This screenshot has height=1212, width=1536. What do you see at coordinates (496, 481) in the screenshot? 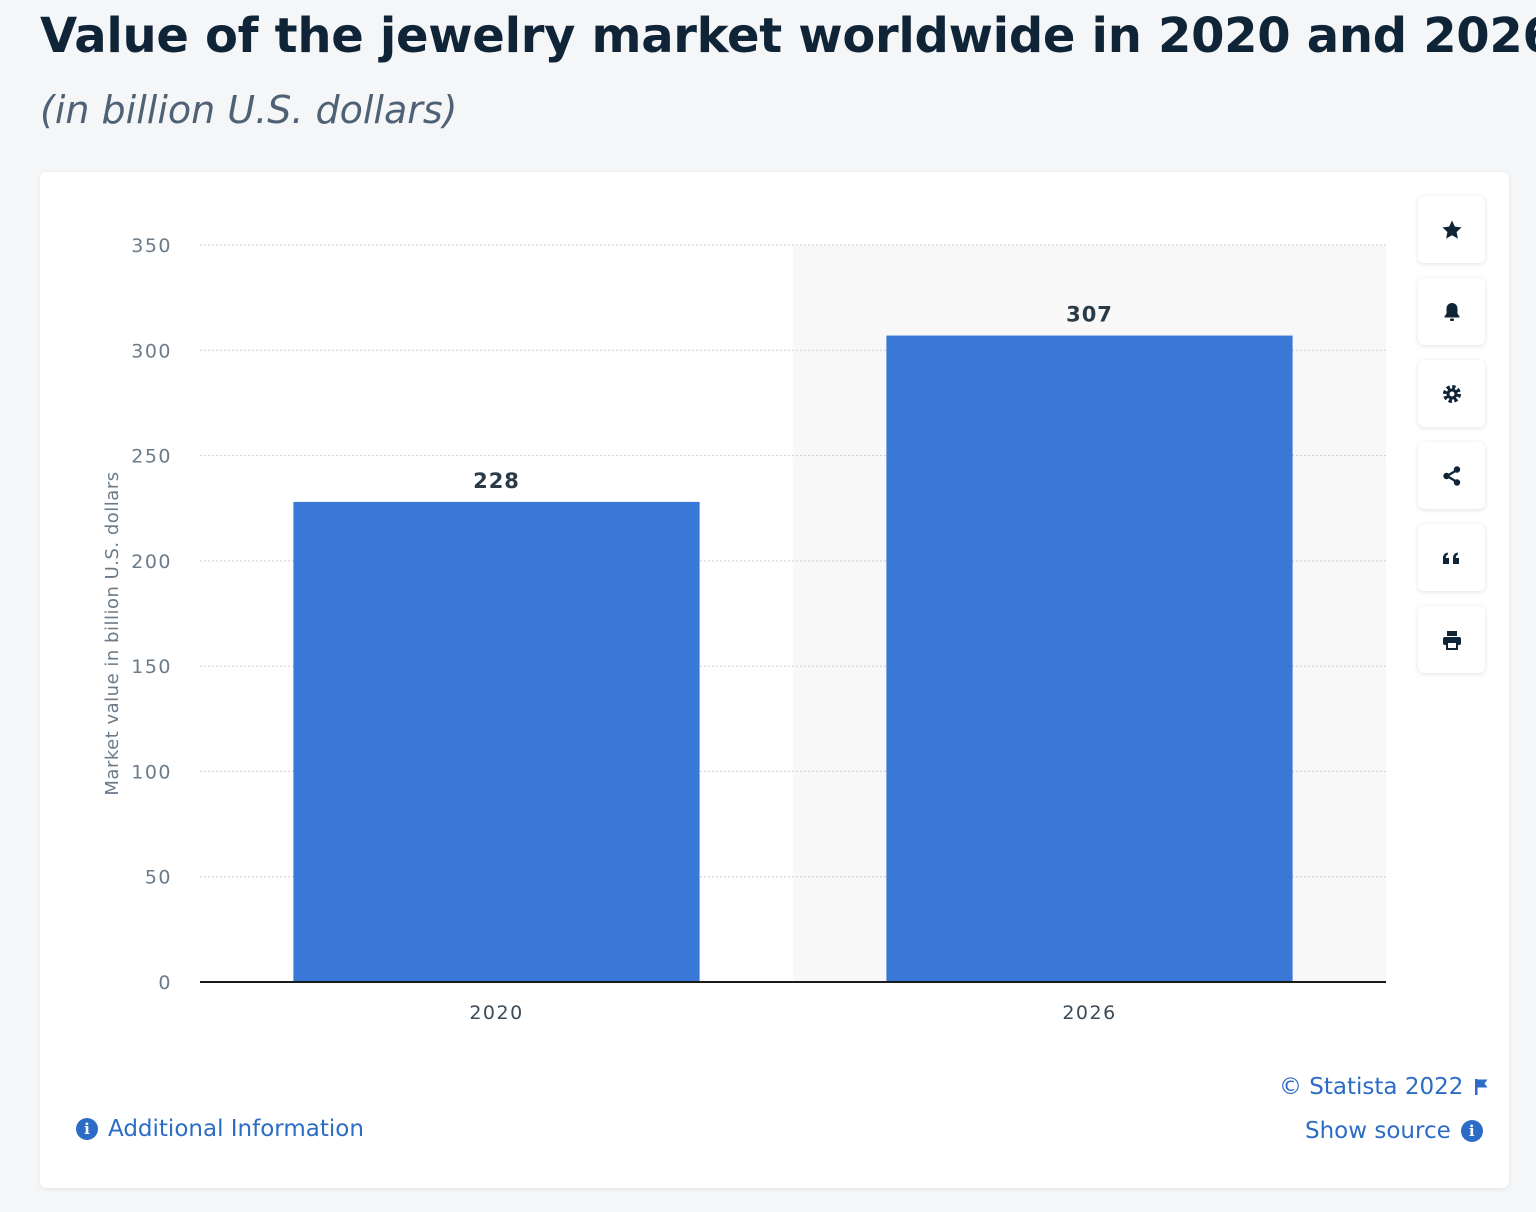
I see `data-label: 228` at bounding box center [496, 481].